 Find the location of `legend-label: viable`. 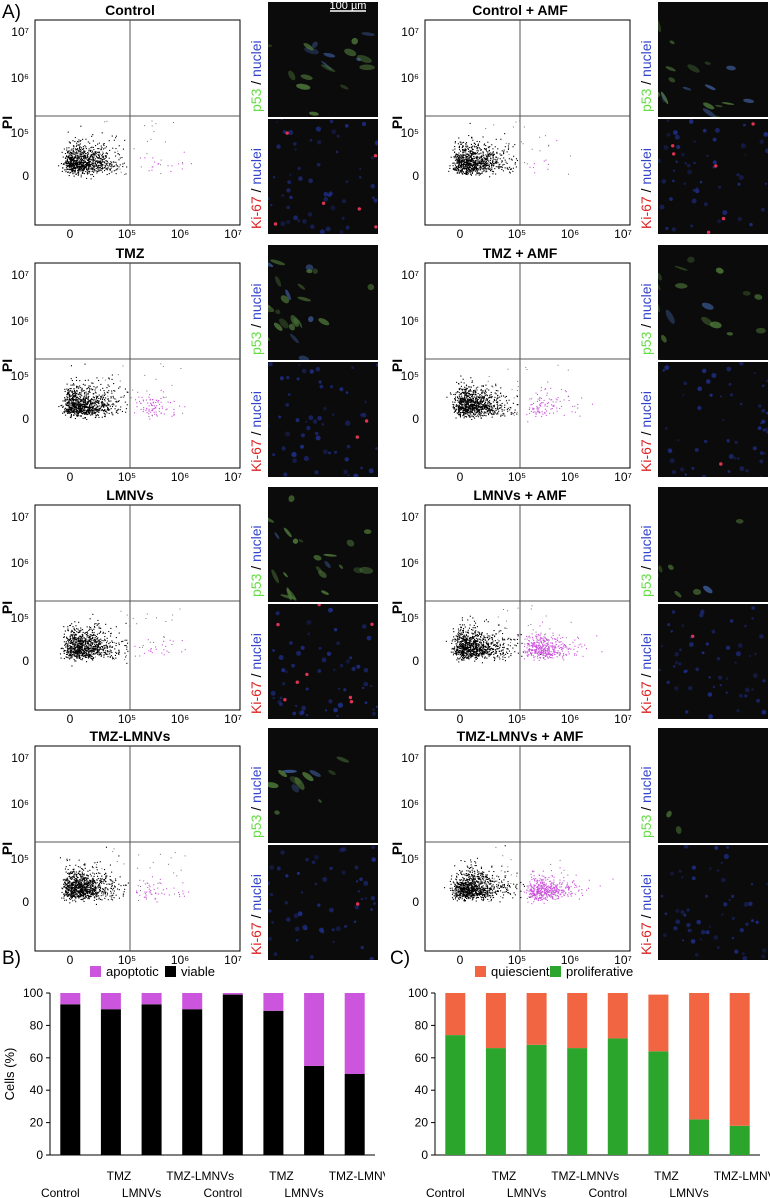

legend-label: viable is located at coordinates (198, 971).